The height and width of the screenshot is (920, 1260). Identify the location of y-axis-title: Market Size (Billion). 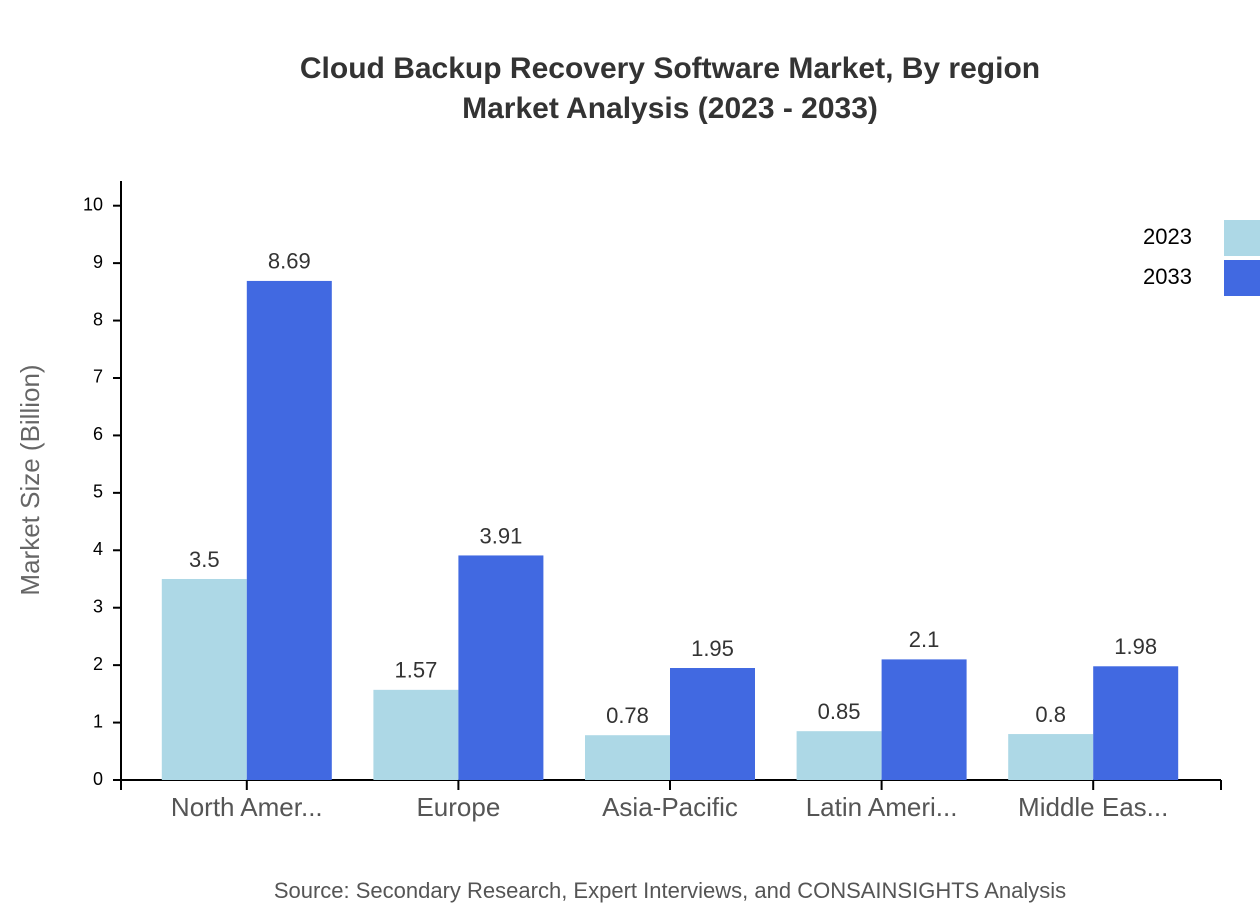
(30, 479).